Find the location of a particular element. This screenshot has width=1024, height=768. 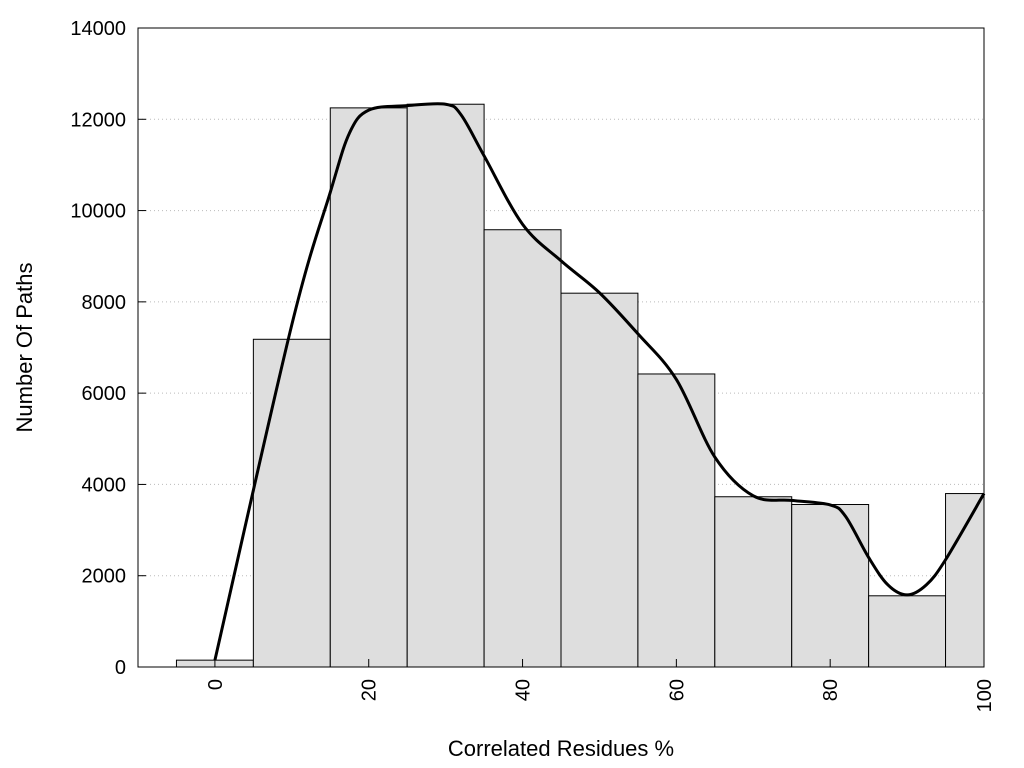

x-tick-label: 60 is located at coordinates (677, 690).